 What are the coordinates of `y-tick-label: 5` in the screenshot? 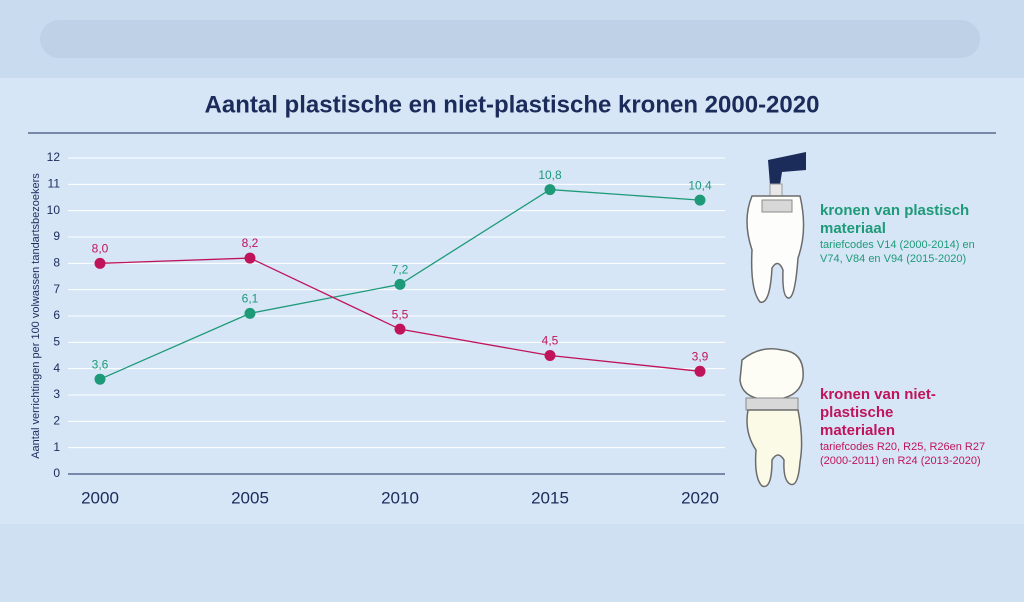 It's located at (56, 342).